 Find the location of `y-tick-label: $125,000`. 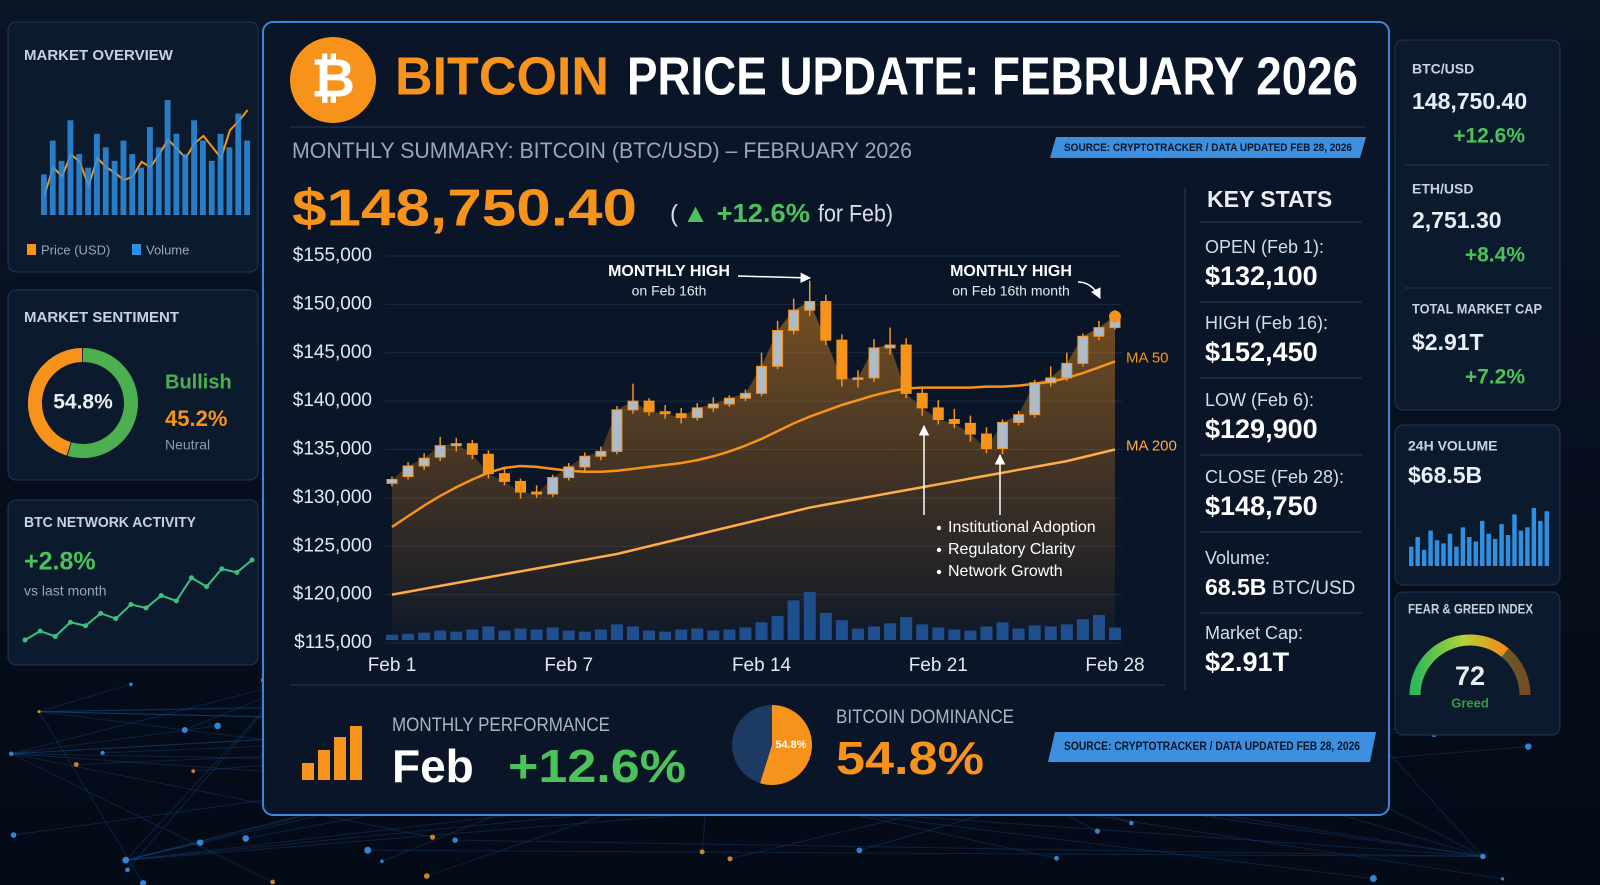

y-tick-label: $125,000 is located at coordinates (332, 545).